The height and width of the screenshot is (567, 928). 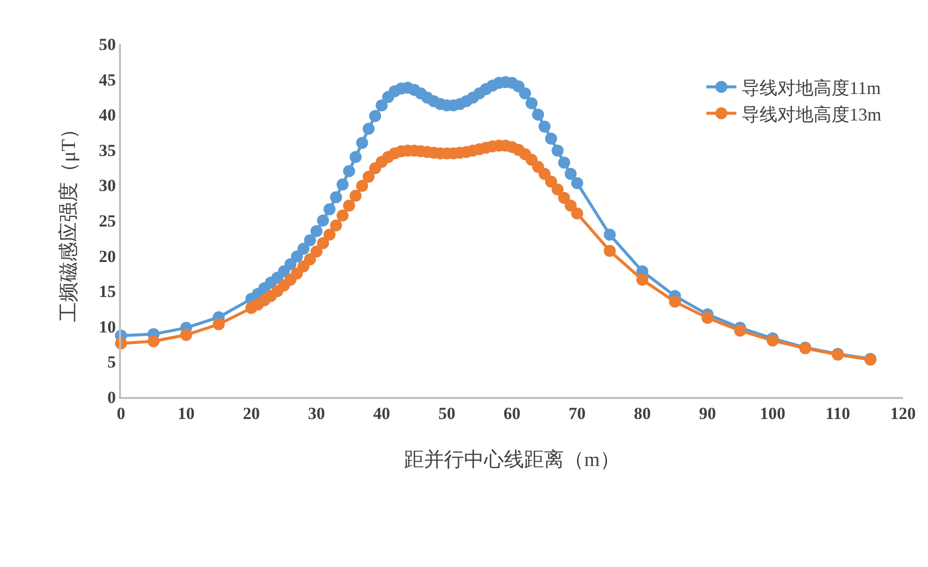 What do you see at coordinates (838, 414) in the screenshot?
I see `x-tick-label: 110` at bounding box center [838, 414].